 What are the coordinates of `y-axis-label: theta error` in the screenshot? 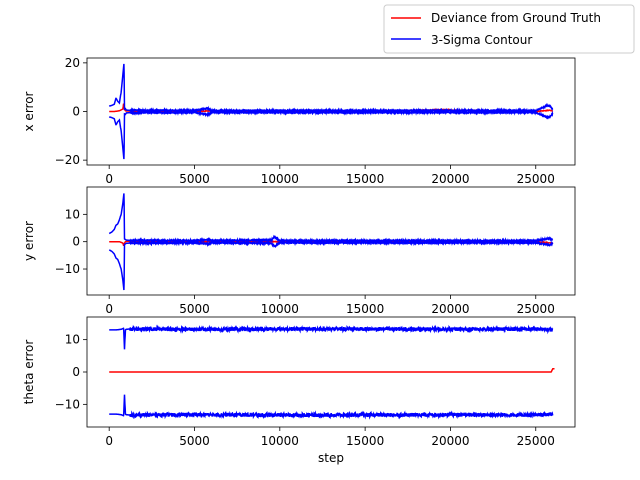 It's located at (29, 372).